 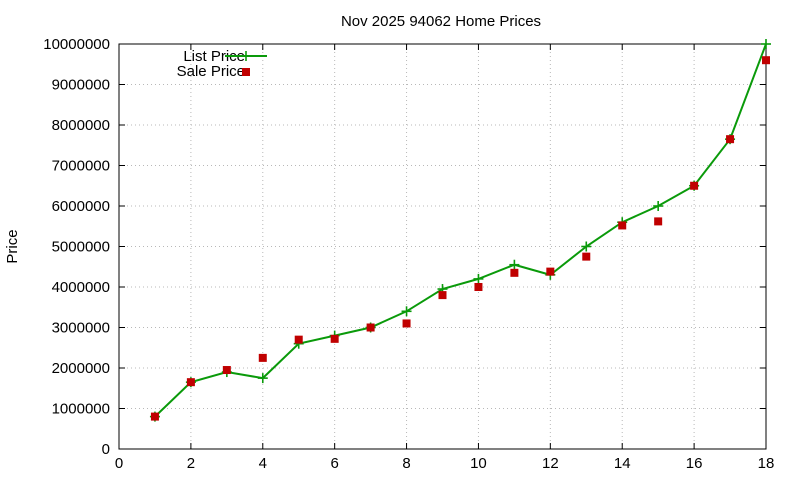 I want to click on x-tick-label: 14, so click(x=622, y=463).